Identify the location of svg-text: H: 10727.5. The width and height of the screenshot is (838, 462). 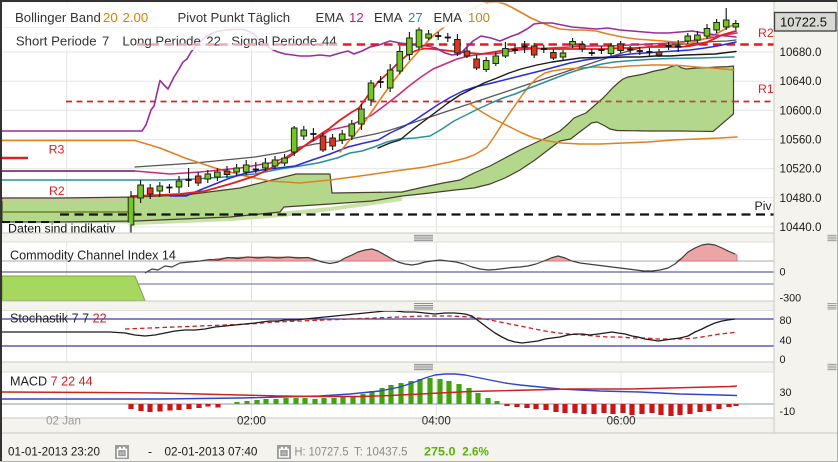
(322, 452).